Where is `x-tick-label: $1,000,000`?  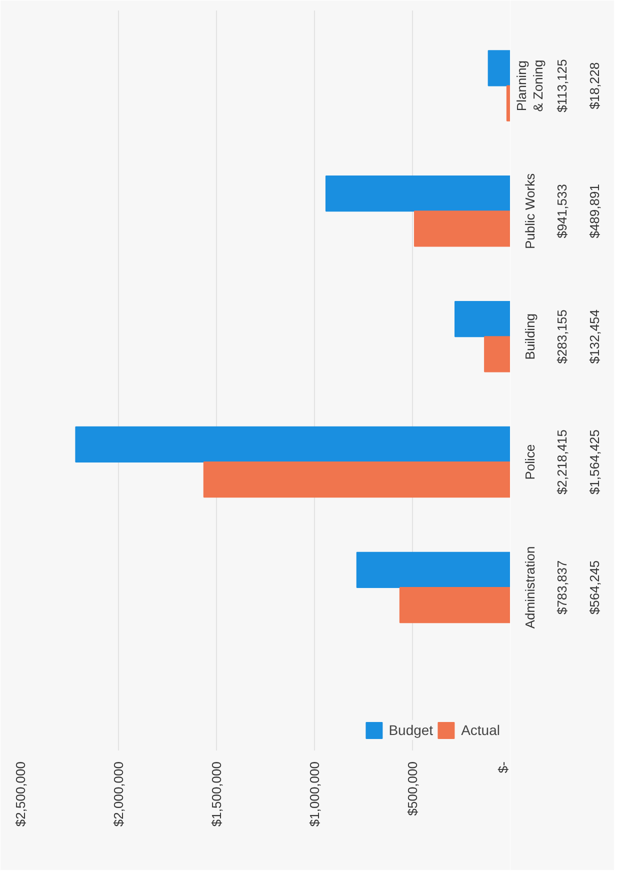
x-tick-label: $1,000,000 is located at coordinates (314, 794).